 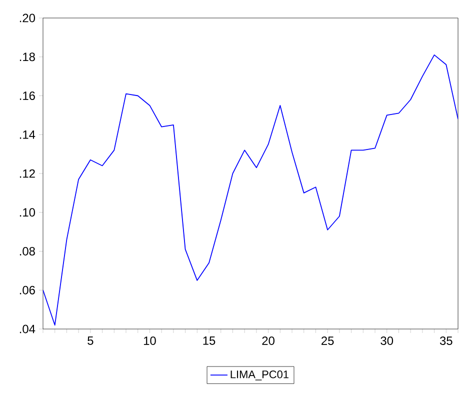 I want to click on x-tick-label: 10, so click(x=150, y=340).